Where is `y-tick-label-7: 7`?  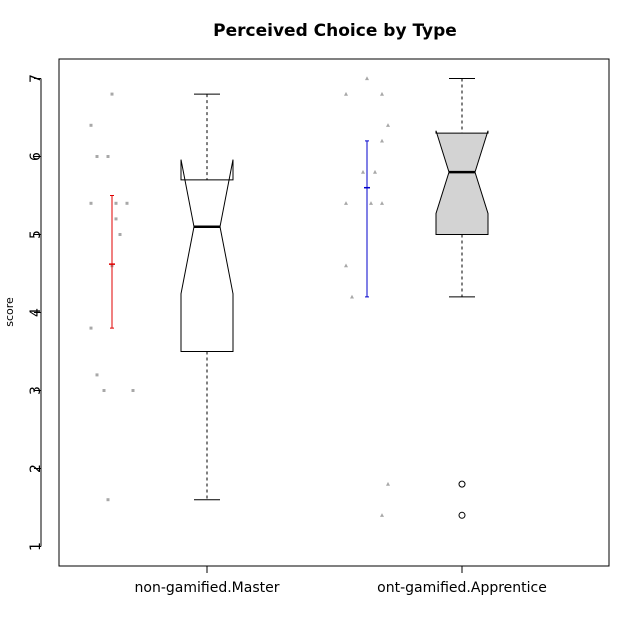
y-tick-label-7: 7 is located at coordinates (36, 78).